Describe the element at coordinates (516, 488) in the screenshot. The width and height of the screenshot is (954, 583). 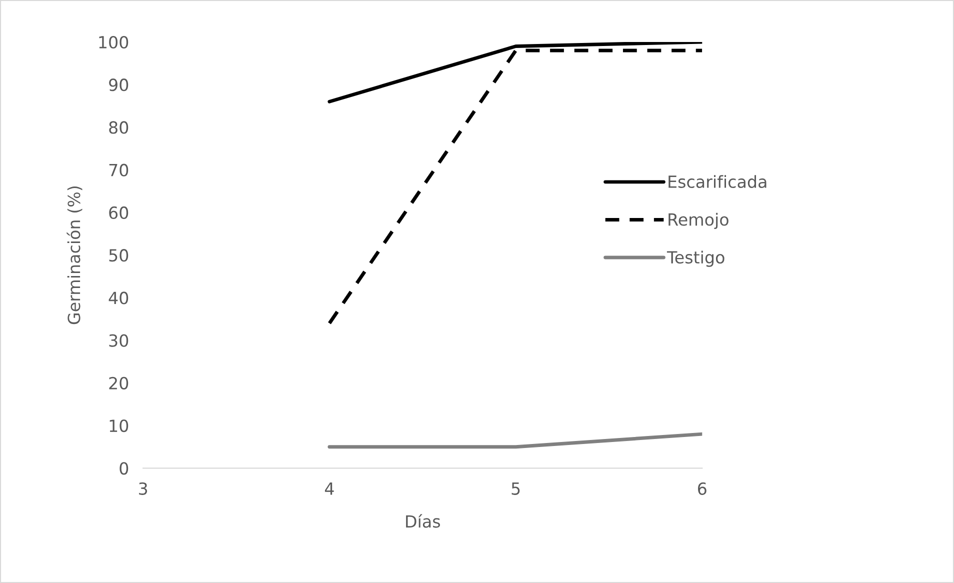
I see `x-tick-label: 5` at that location.